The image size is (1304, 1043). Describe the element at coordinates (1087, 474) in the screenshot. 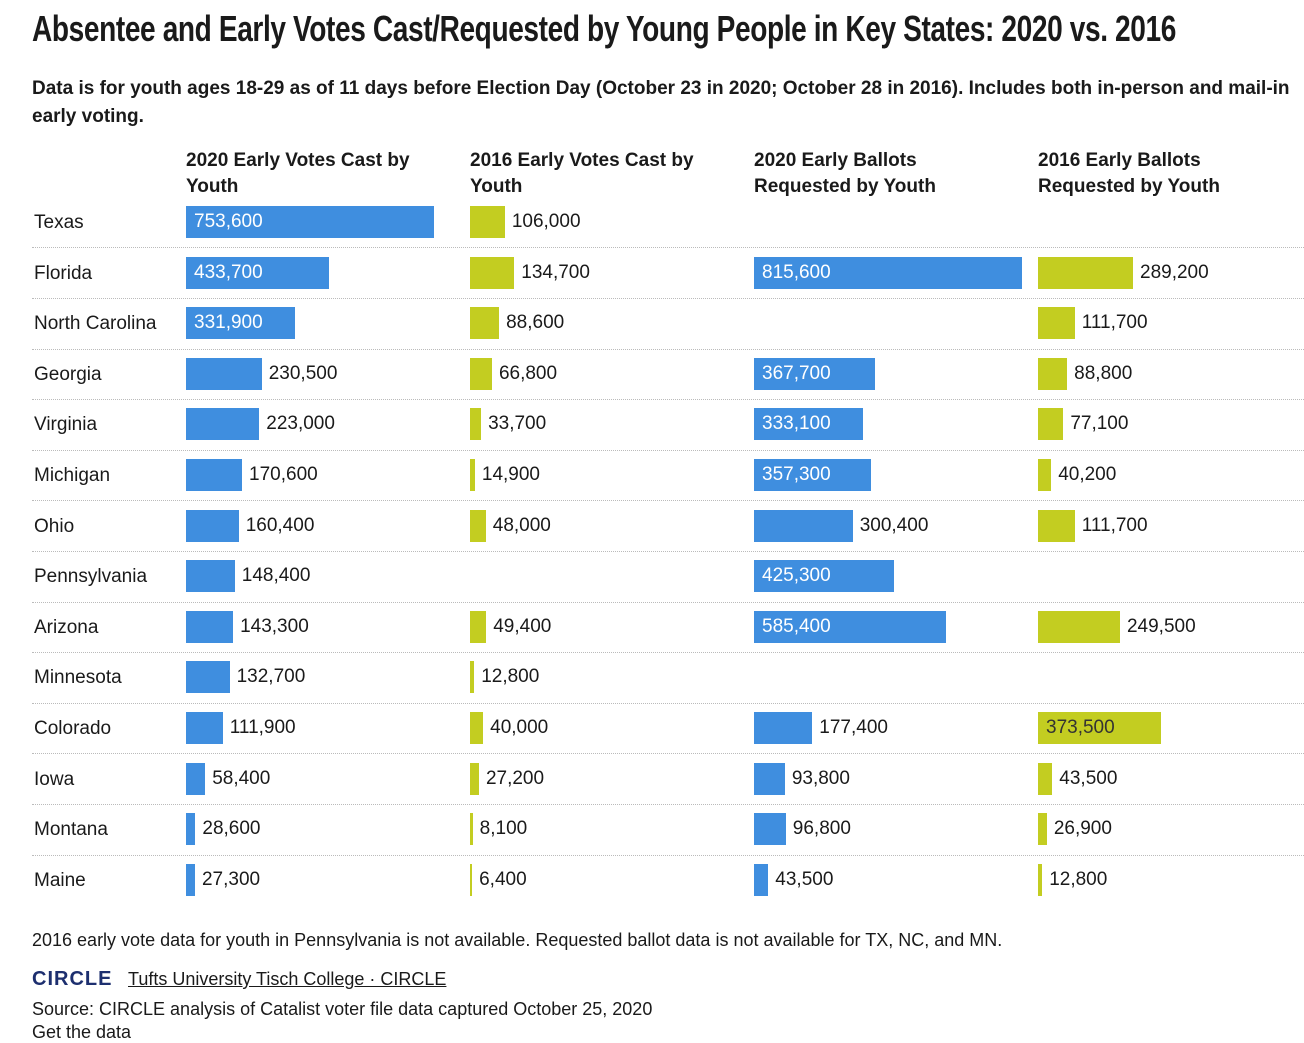

I see `value-label: 40,200` at that location.